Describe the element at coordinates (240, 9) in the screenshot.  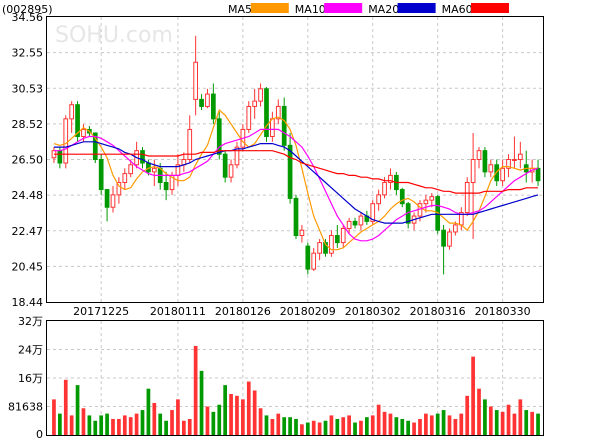
I see `legend-label-ma5: MA5` at that location.